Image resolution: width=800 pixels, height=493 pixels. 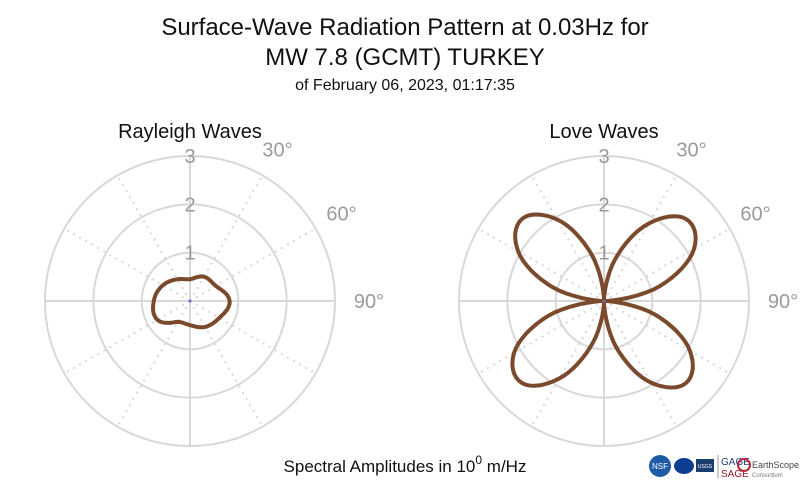 What do you see at coordinates (603, 157) in the screenshot?
I see `love-radius-tick-3: 3` at bounding box center [603, 157].